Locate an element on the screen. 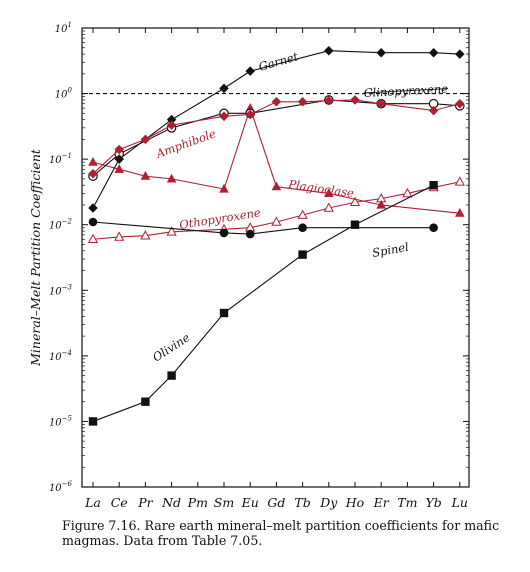 This screenshot has height=572, width=530. x-tick-label: Er is located at coordinates (381, 502).